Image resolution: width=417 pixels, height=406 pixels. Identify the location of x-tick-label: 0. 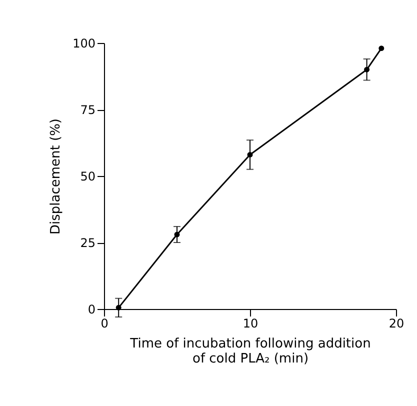
(104, 323).